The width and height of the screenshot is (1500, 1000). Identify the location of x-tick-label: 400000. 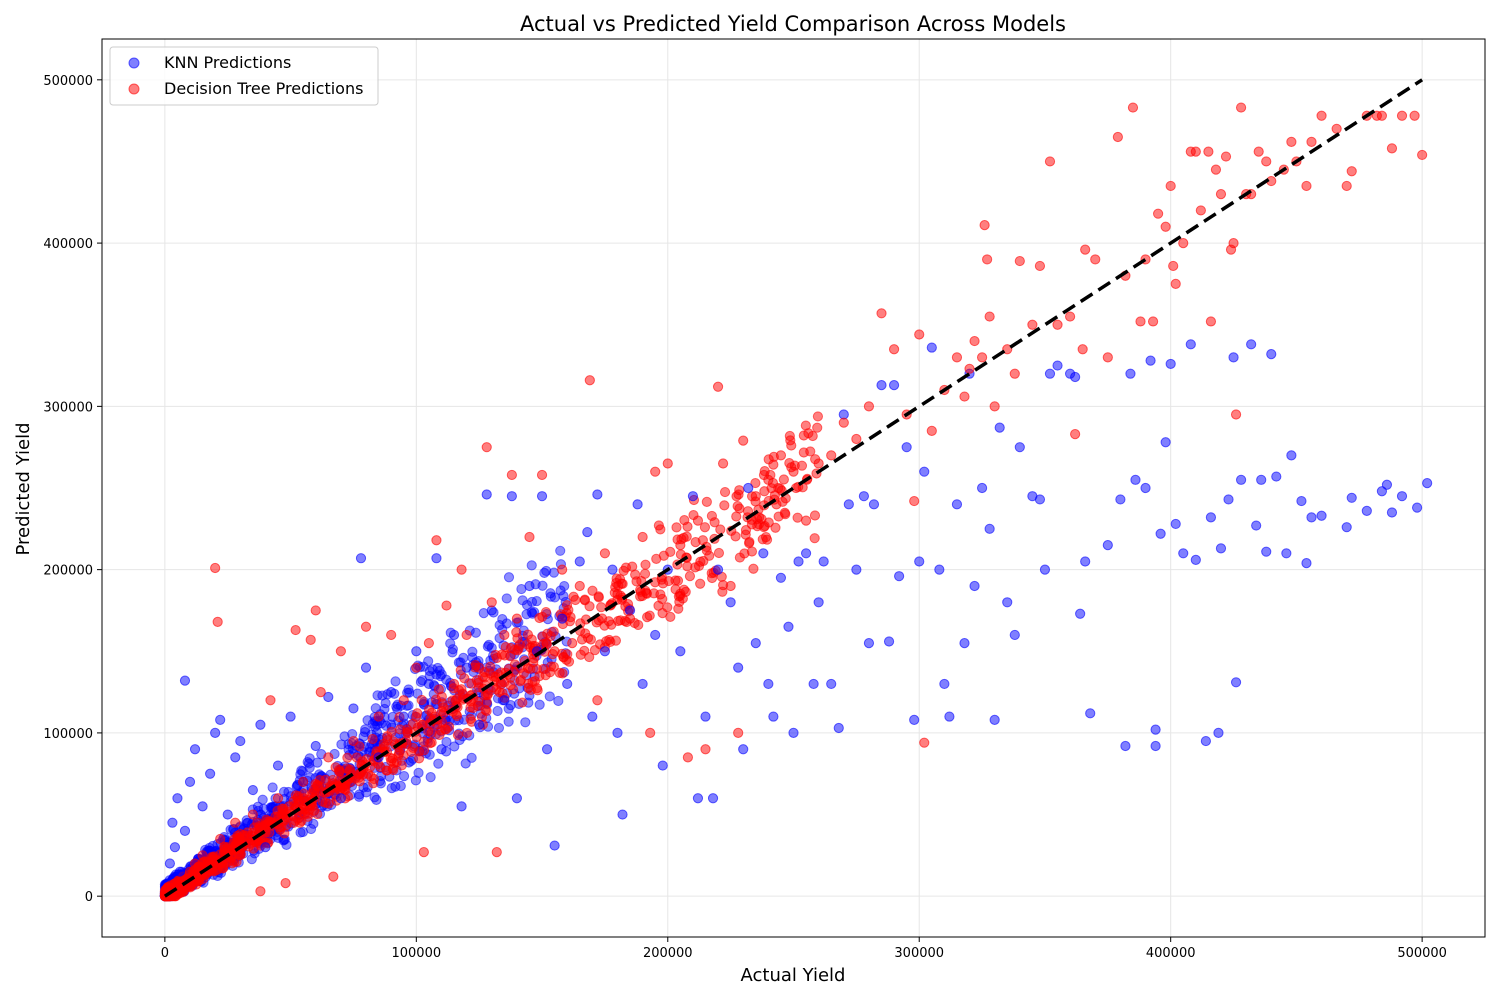
(1171, 953).